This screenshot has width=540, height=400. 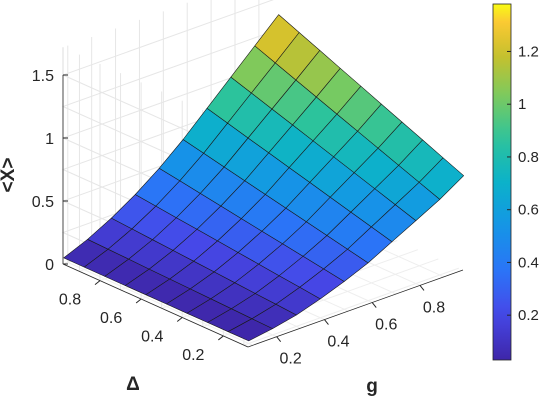 What do you see at coordinates (522, 104) in the screenshot?
I see `colorbar-tick-label: 1` at bounding box center [522, 104].